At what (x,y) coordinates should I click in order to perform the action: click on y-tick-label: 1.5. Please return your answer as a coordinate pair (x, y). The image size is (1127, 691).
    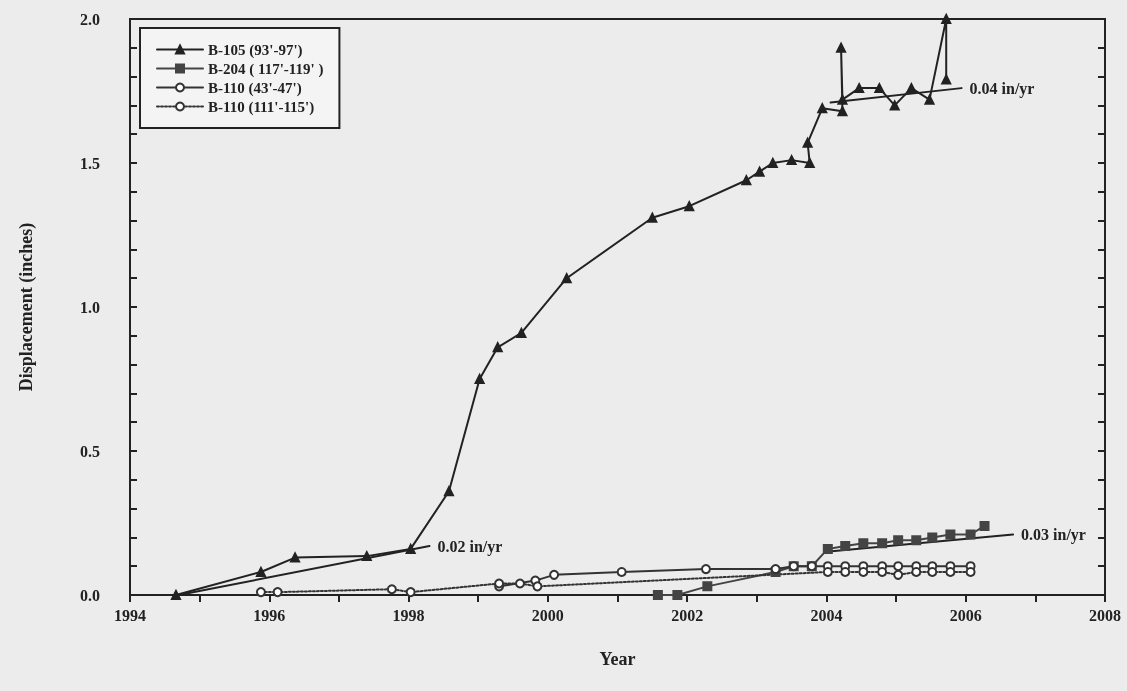
    Looking at the image, I should click on (90, 163).